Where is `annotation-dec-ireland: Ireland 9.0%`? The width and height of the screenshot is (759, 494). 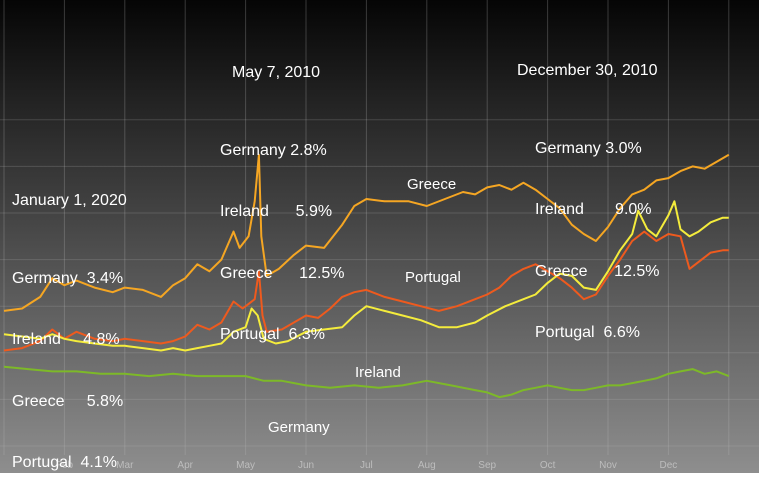
annotation-dec-ireland: Ireland 9.0% is located at coordinates (593, 209).